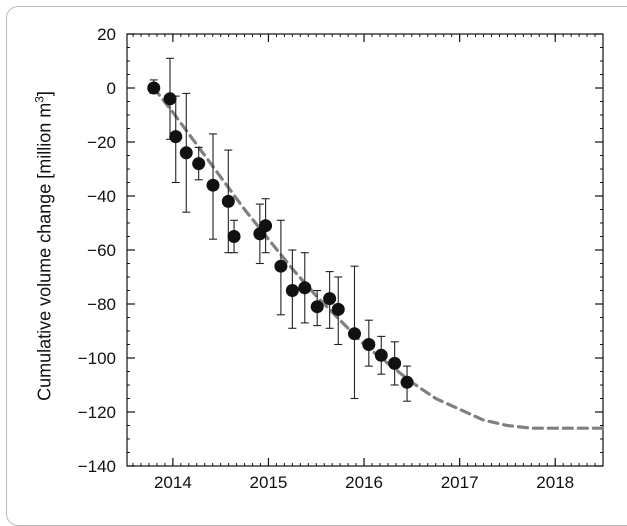 This screenshot has width=627, height=526. What do you see at coordinates (364, 482) in the screenshot?
I see `x-tick-label: 2016` at bounding box center [364, 482].